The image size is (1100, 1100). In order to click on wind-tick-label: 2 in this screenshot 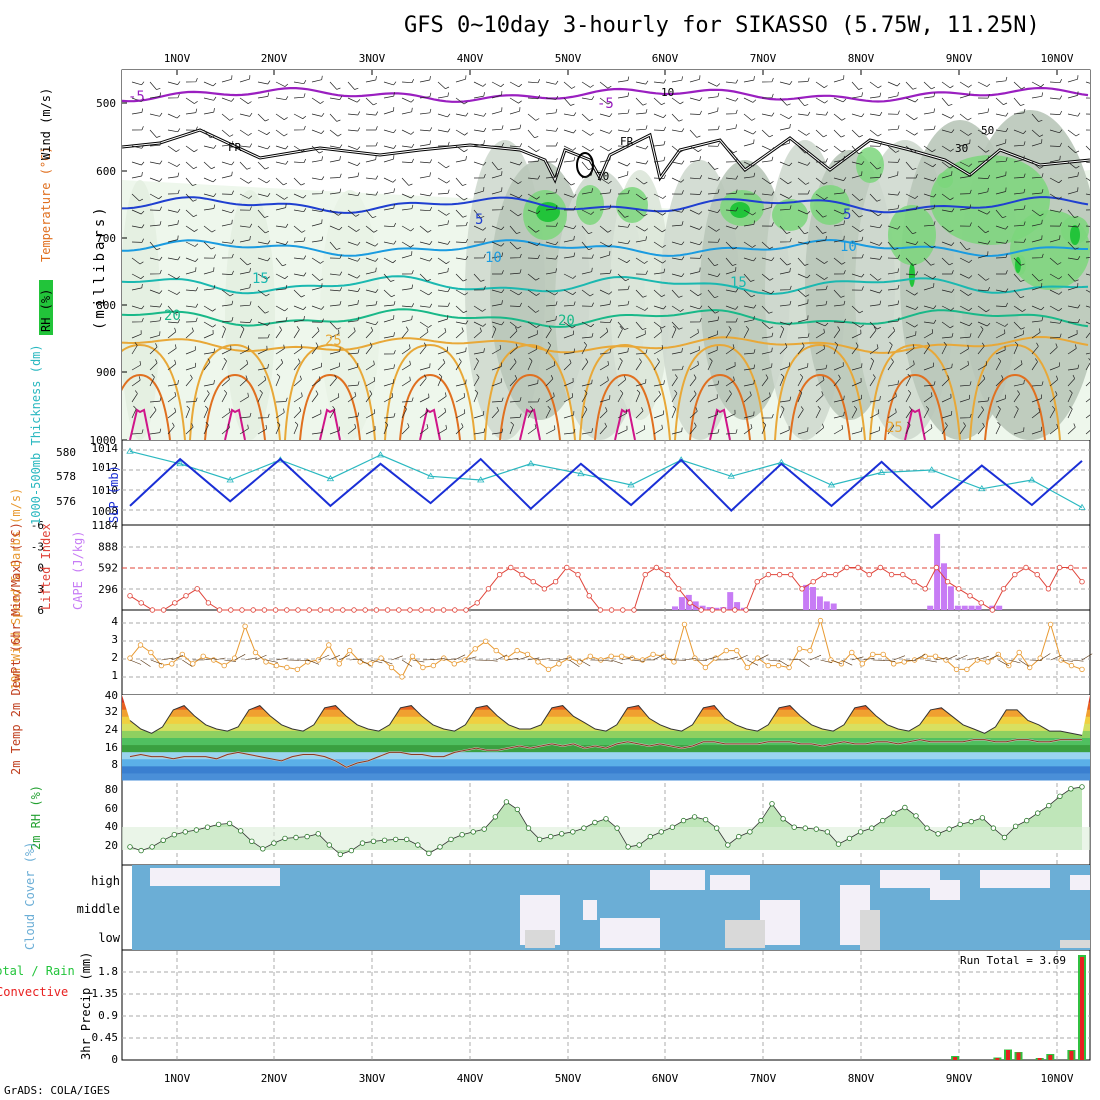, I will do `click(114, 657)`.